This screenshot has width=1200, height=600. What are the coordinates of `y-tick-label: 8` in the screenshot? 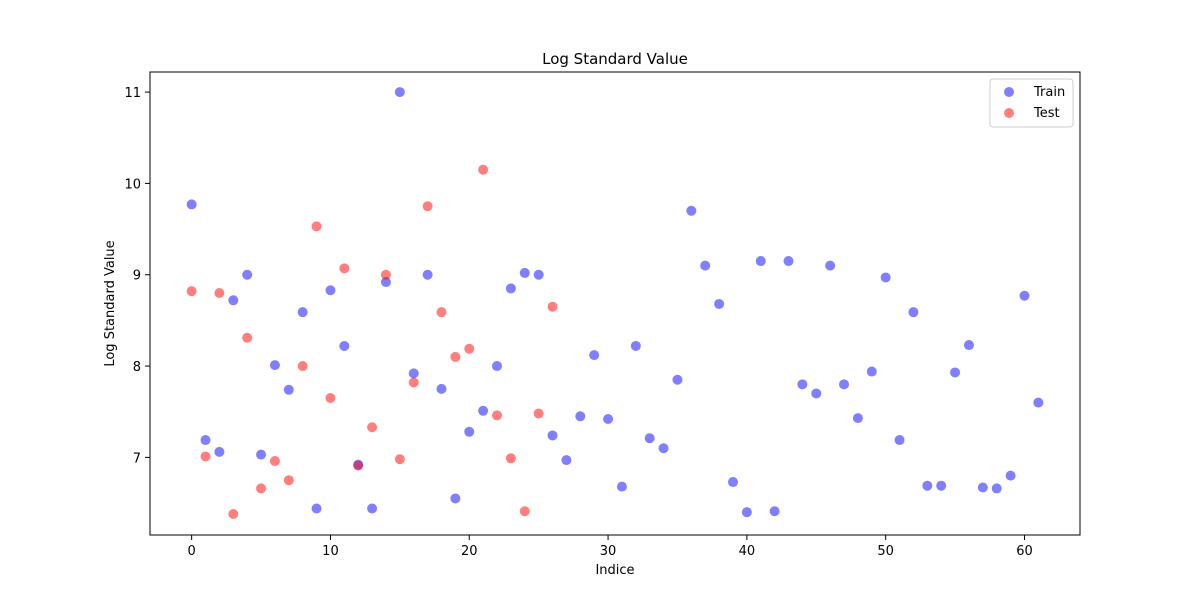 It's located at (137, 367).